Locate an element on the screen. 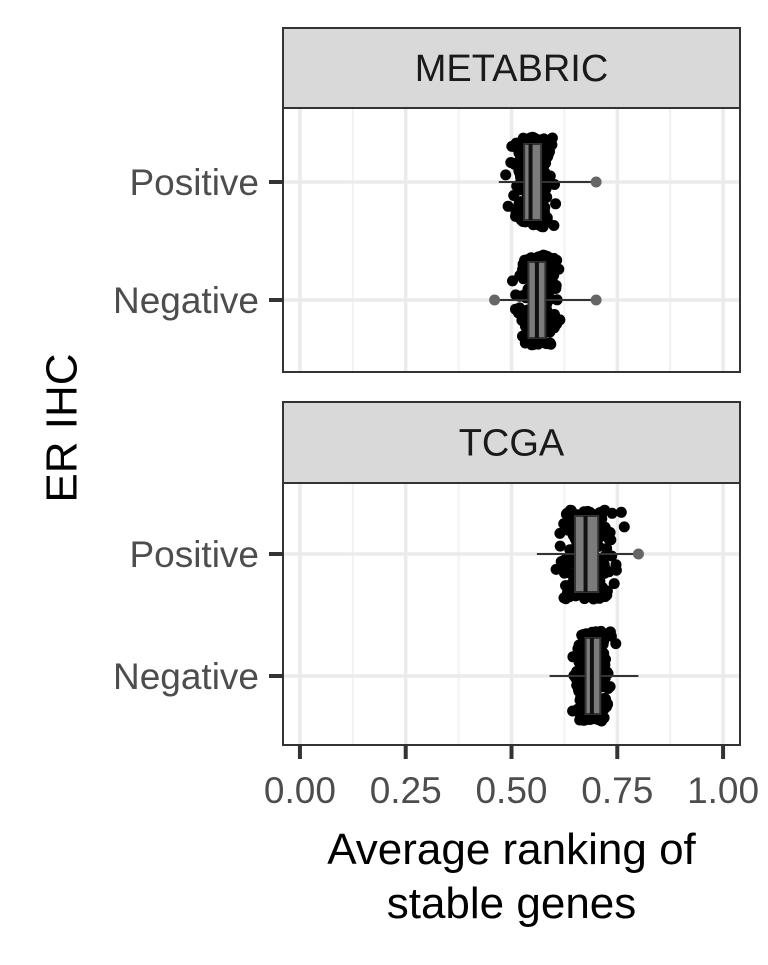 This screenshot has width=768, height=965. x-tick-label: 0.75 is located at coordinates (617, 790).